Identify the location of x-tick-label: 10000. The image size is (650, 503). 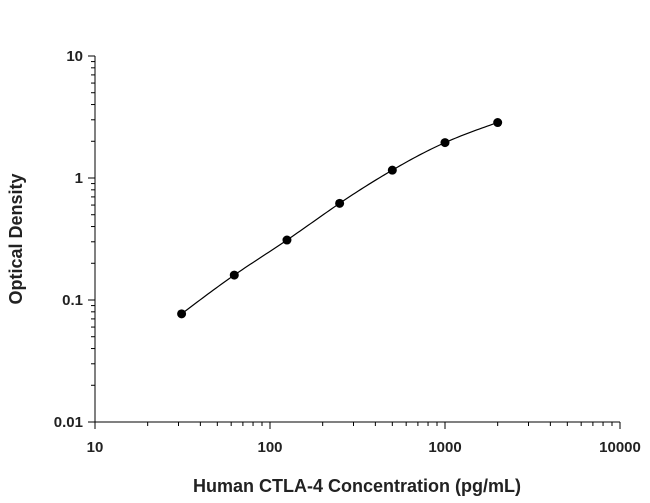
(620, 447).